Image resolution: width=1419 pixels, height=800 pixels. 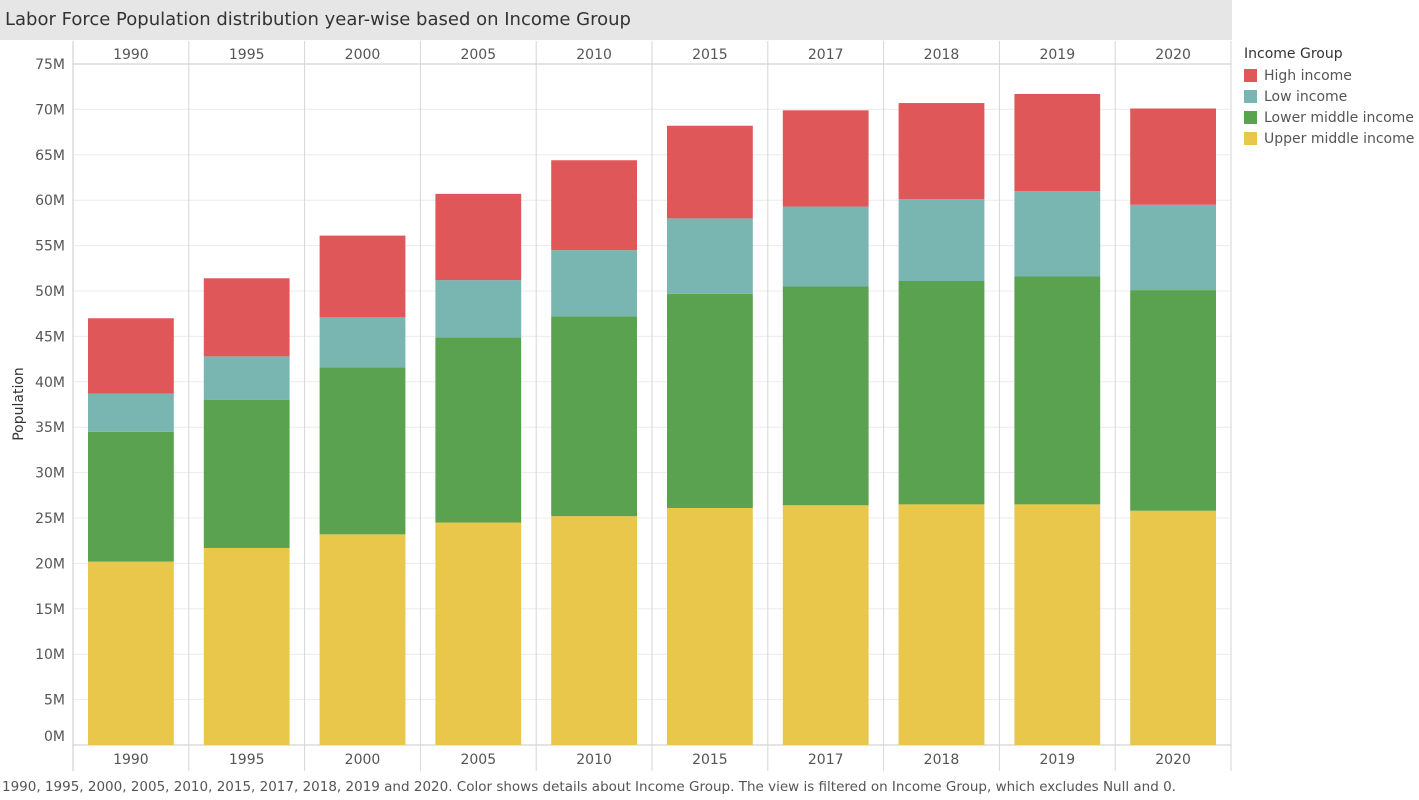 What do you see at coordinates (710, 760) in the screenshot?
I see `x-tick-label: 2015` at bounding box center [710, 760].